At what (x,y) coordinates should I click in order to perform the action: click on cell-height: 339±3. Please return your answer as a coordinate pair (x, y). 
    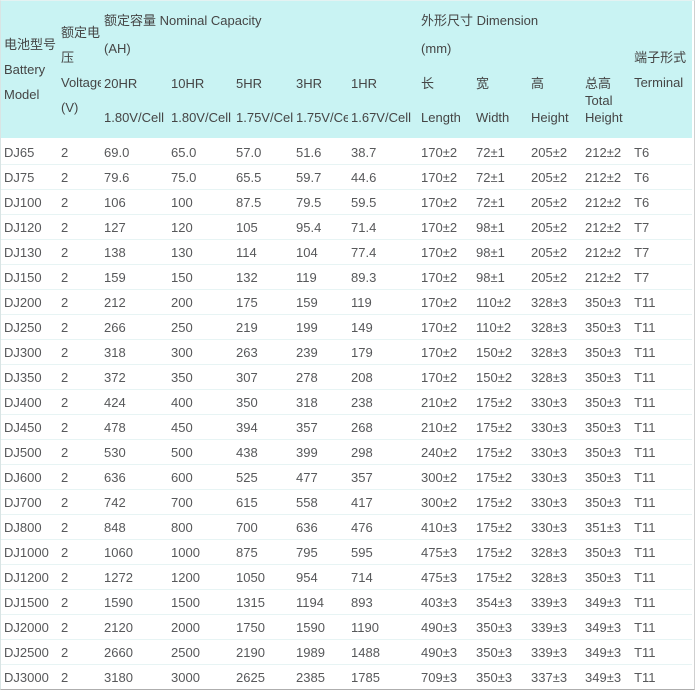
    Looking at the image, I should click on (555, 601).